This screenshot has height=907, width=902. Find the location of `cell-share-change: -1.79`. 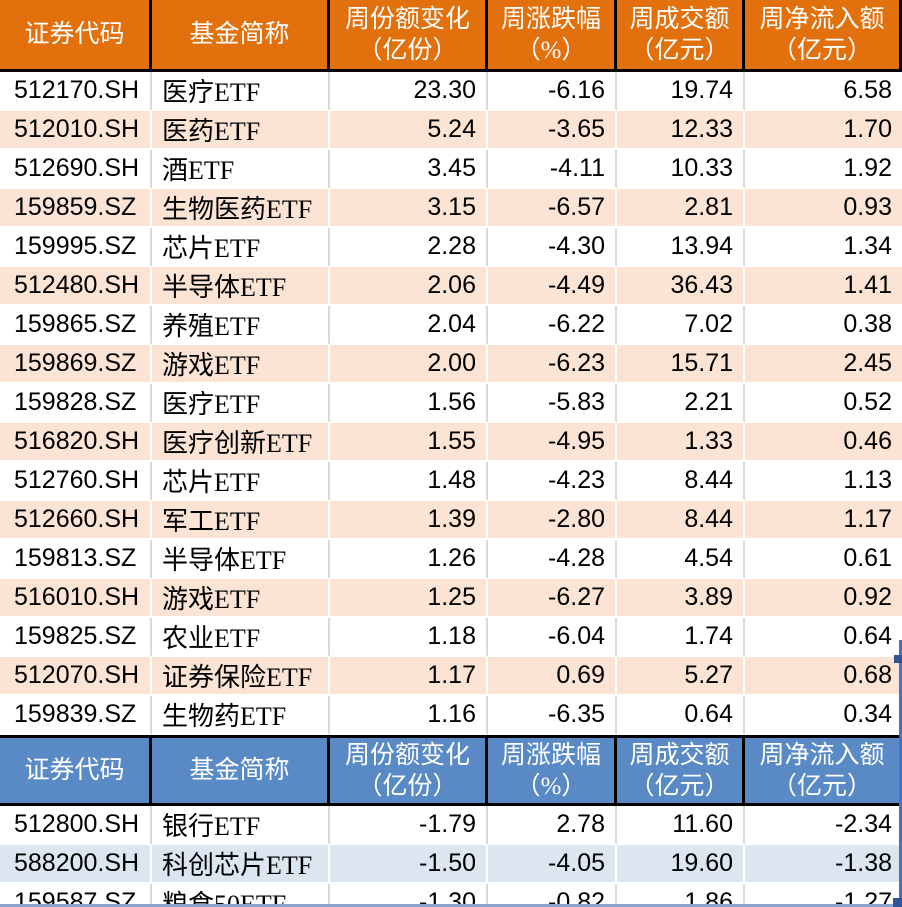

cell-share-change: -1.79 is located at coordinates (409, 825).